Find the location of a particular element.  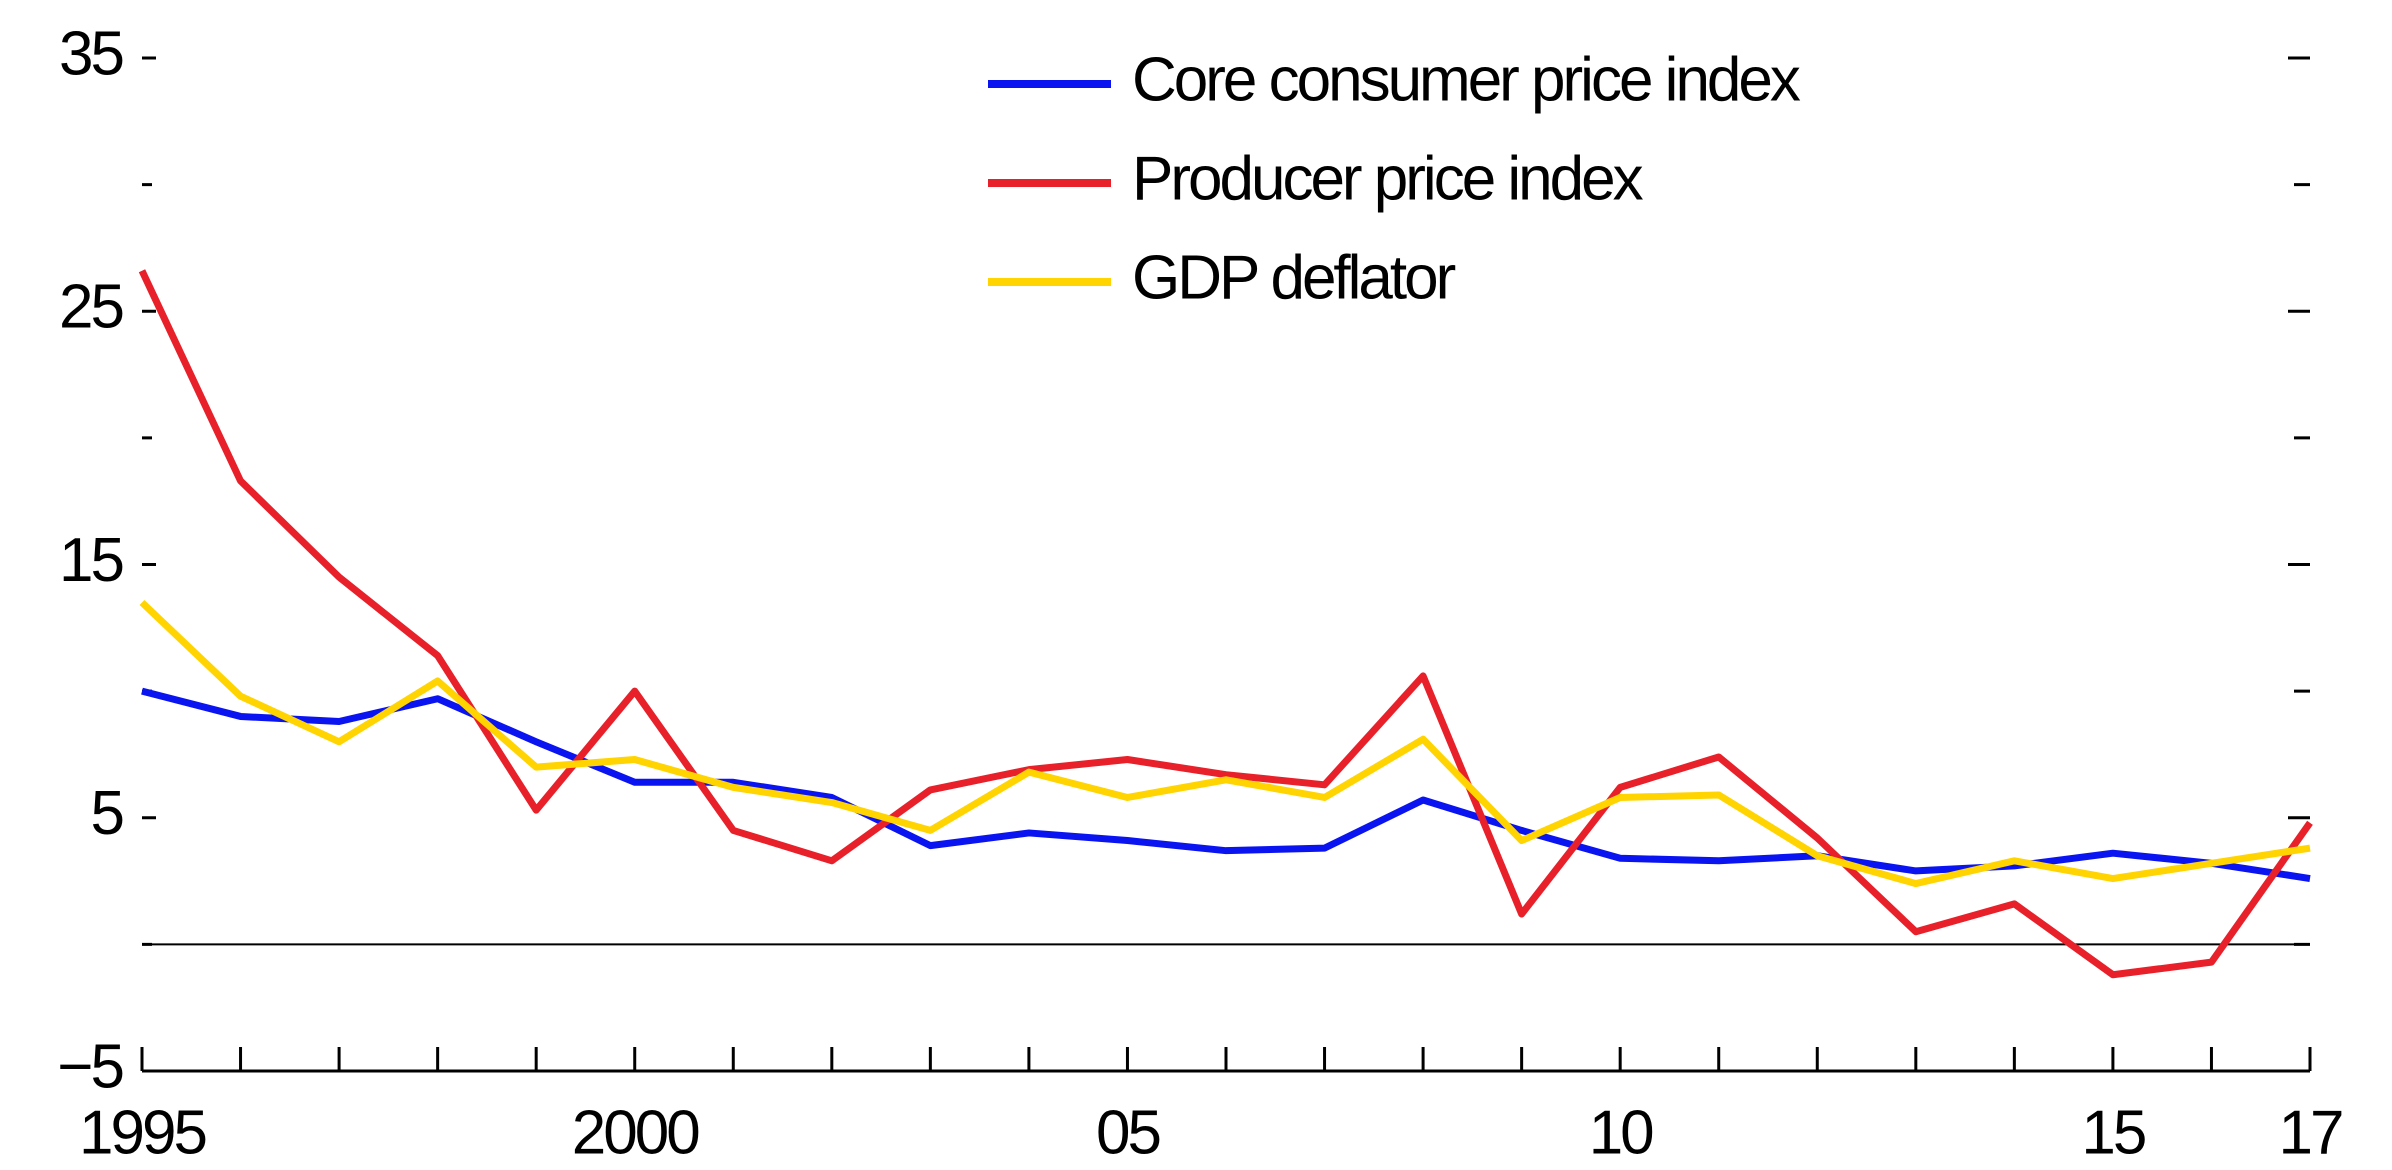

x-tick-label: 10 is located at coordinates (1621, 1132).